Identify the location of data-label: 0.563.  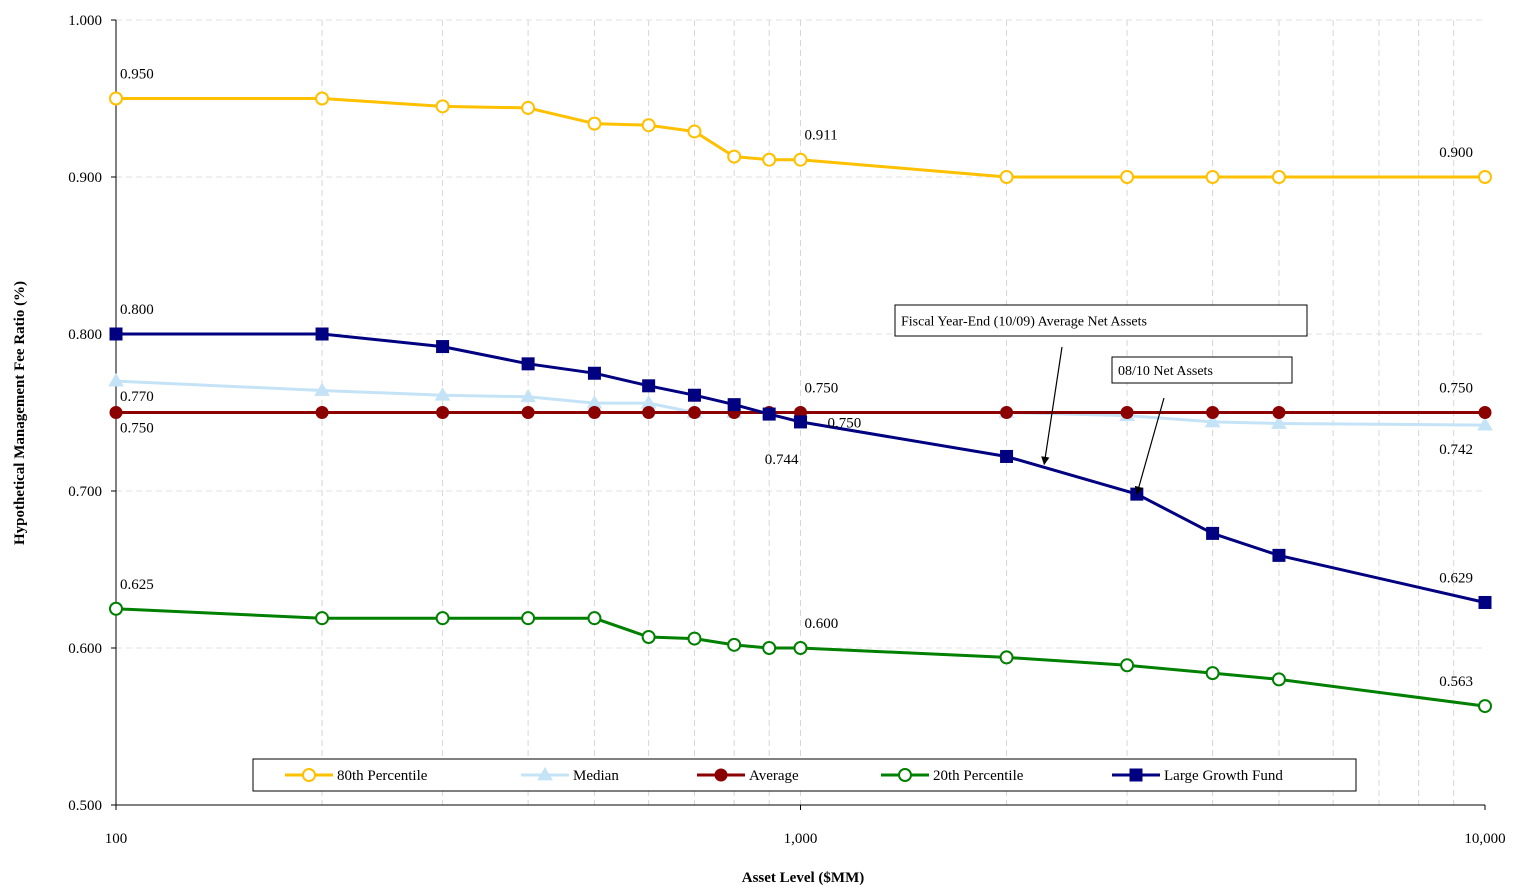
(1456, 682).